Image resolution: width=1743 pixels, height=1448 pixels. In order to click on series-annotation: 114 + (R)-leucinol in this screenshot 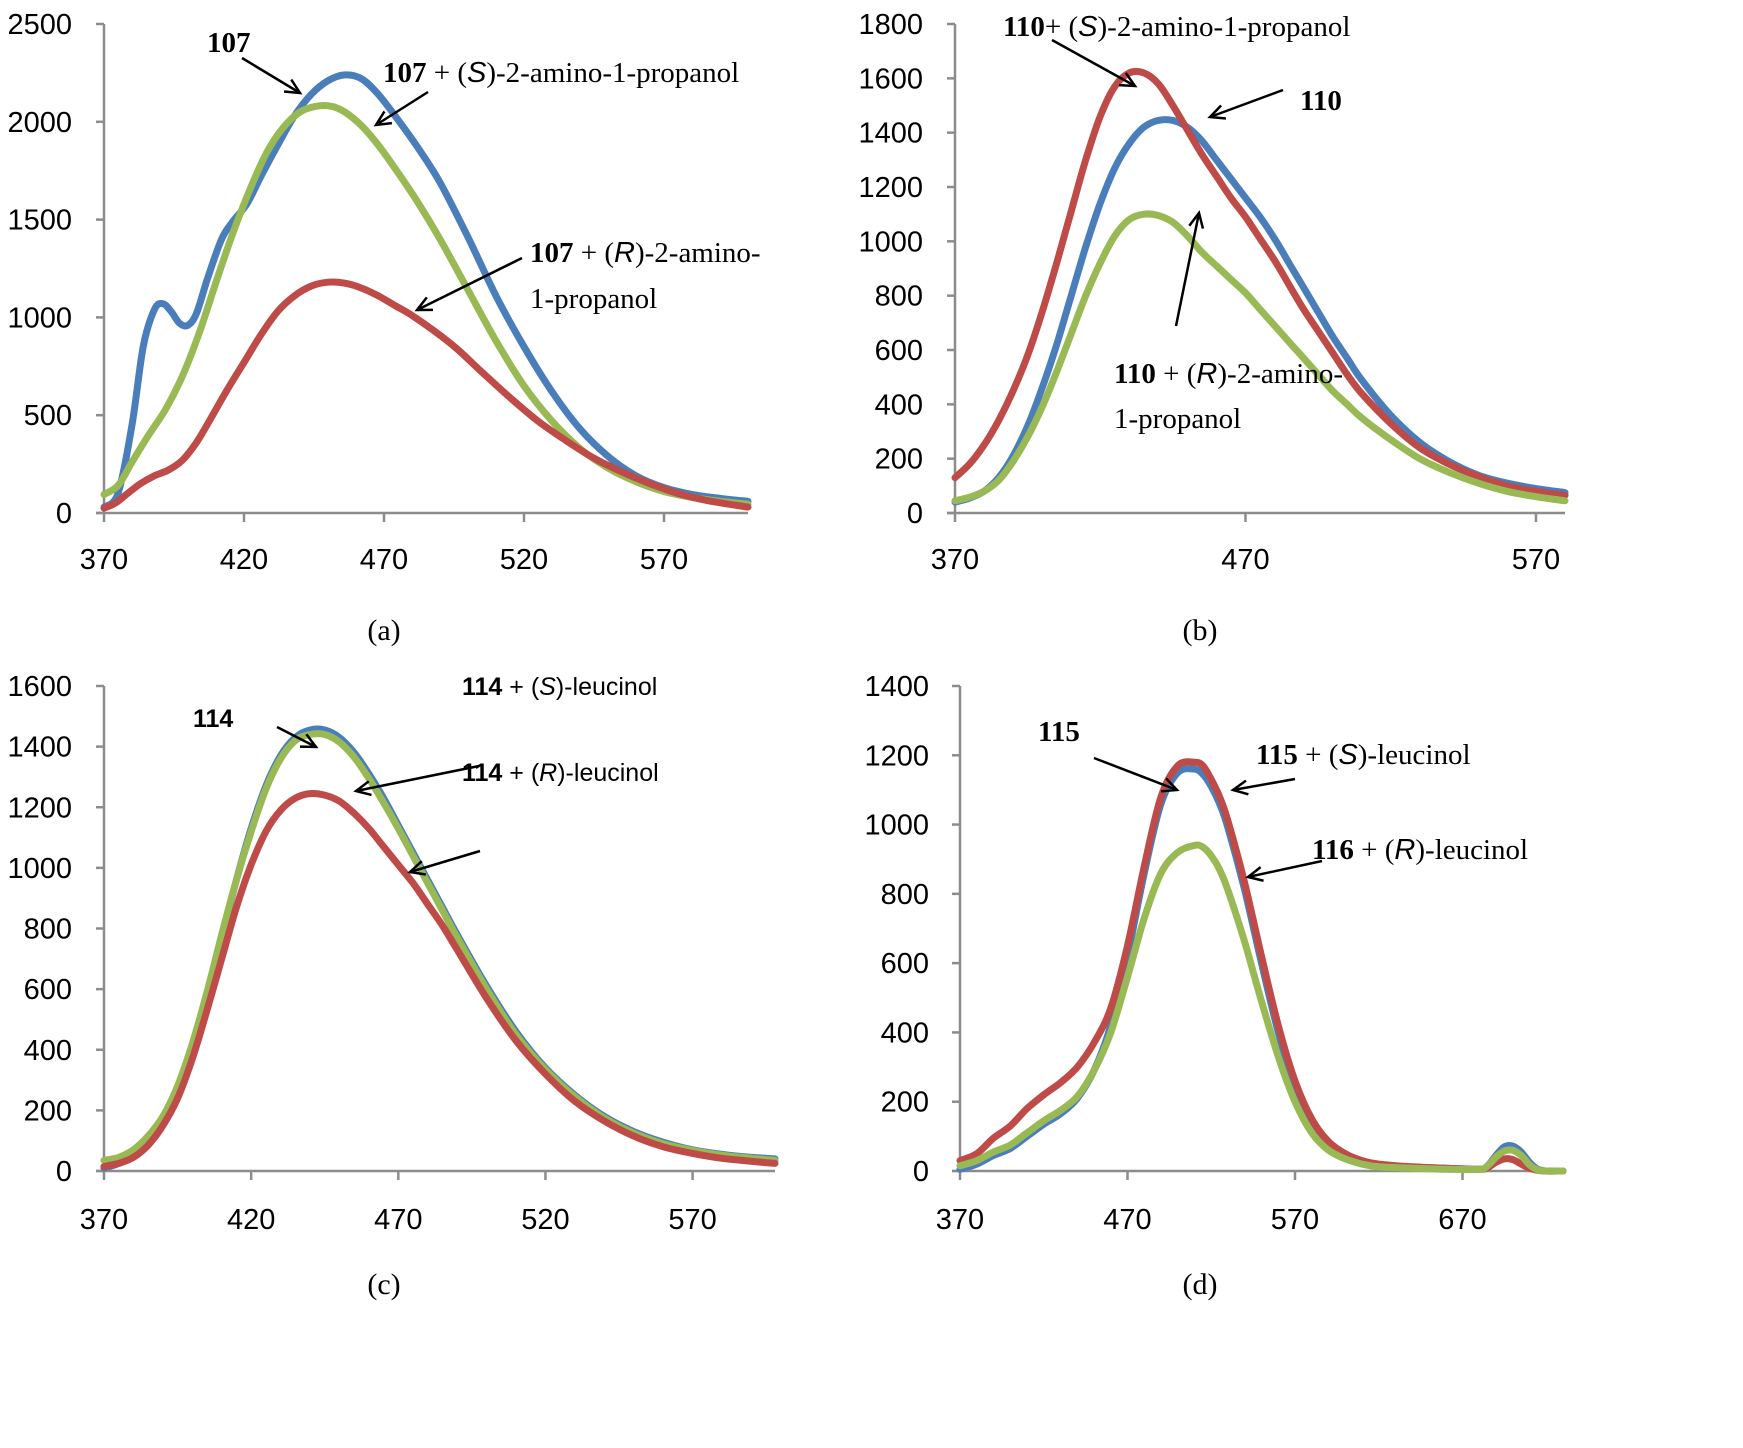, I will do `click(560, 773)`.